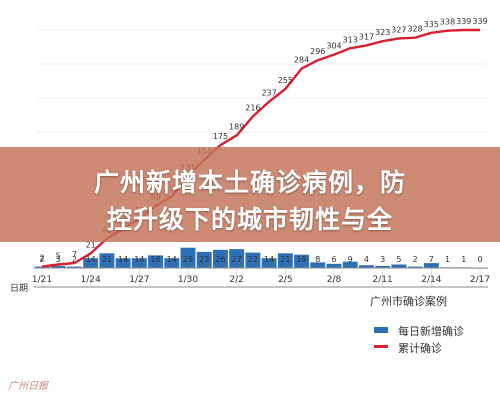 The height and width of the screenshot is (404, 500). What do you see at coordinates (252, 107) in the screenshot?
I see `cumulative-value-label: 216` at bounding box center [252, 107].